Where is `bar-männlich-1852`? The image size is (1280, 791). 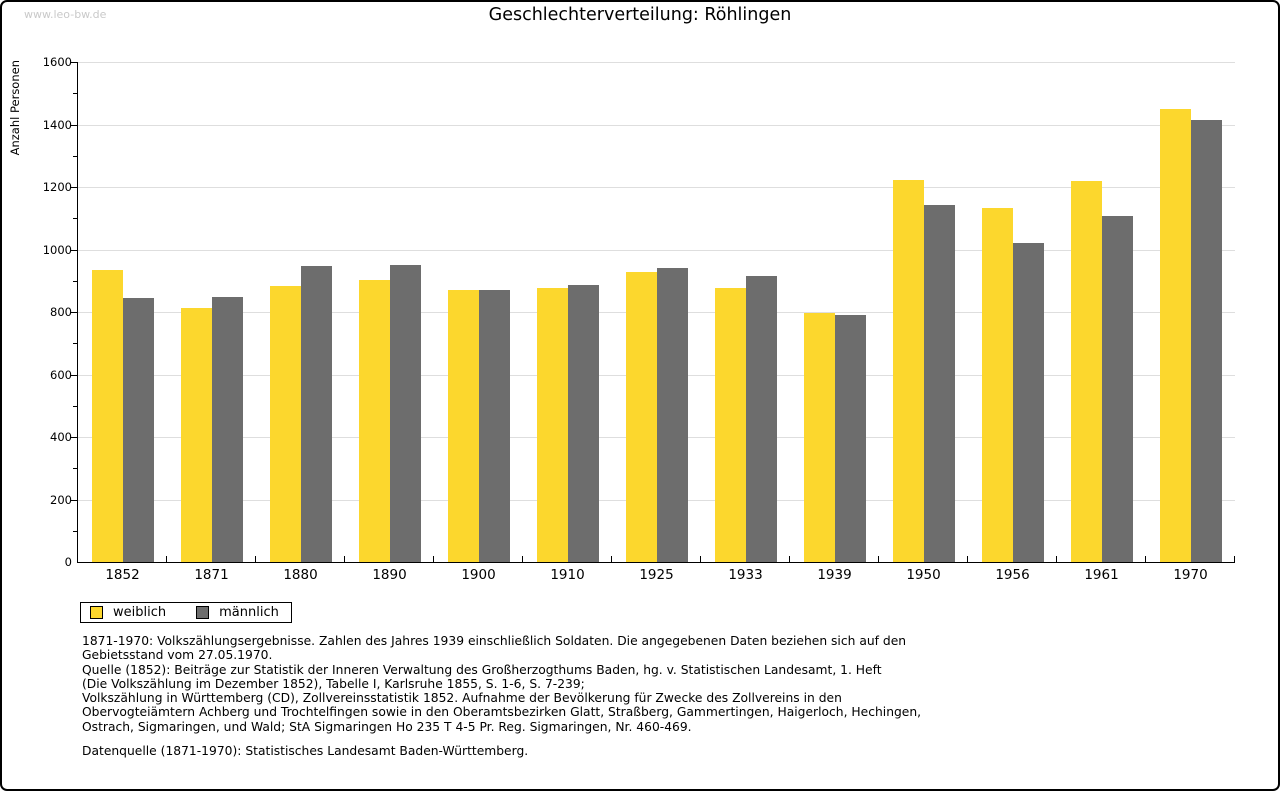 bar-männlich-1852 is located at coordinates (138, 429).